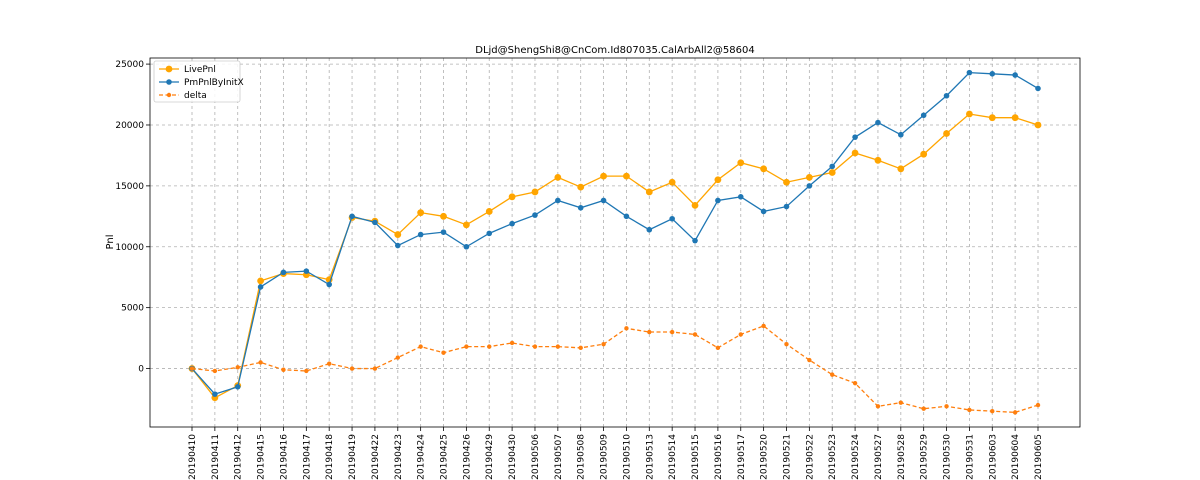  I want to click on y-tick-label: 20000, so click(129, 126).